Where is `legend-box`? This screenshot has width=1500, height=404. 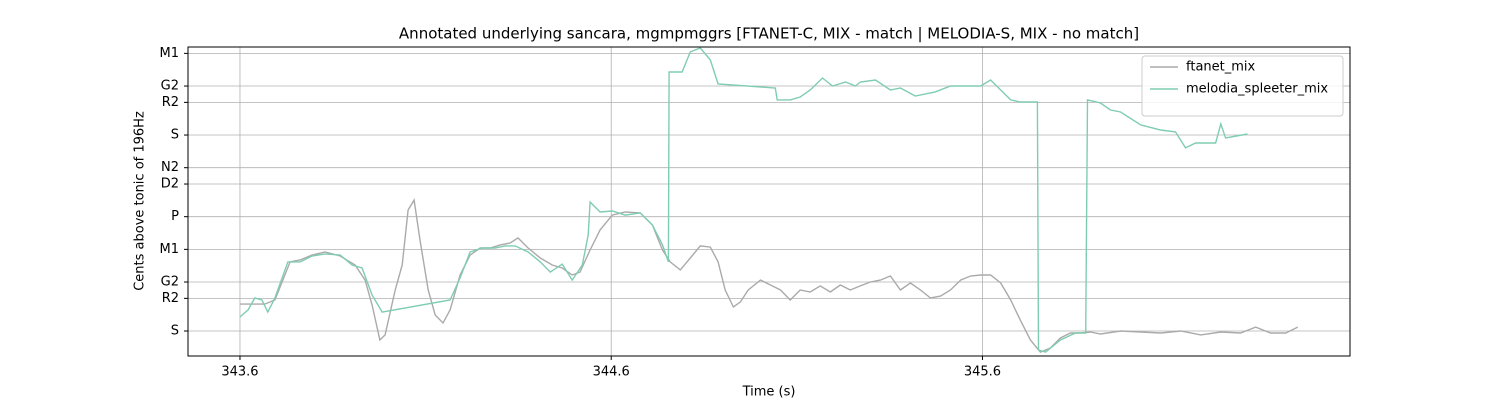
legend-box is located at coordinates (1242, 86).